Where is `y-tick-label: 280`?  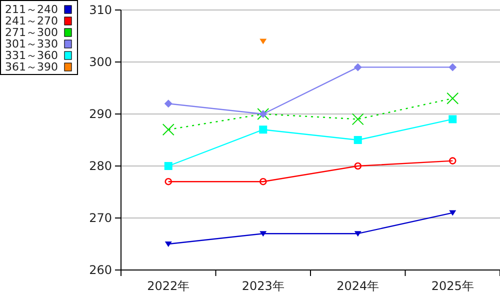
y-tick-label: 280 is located at coordinates (100, 166).